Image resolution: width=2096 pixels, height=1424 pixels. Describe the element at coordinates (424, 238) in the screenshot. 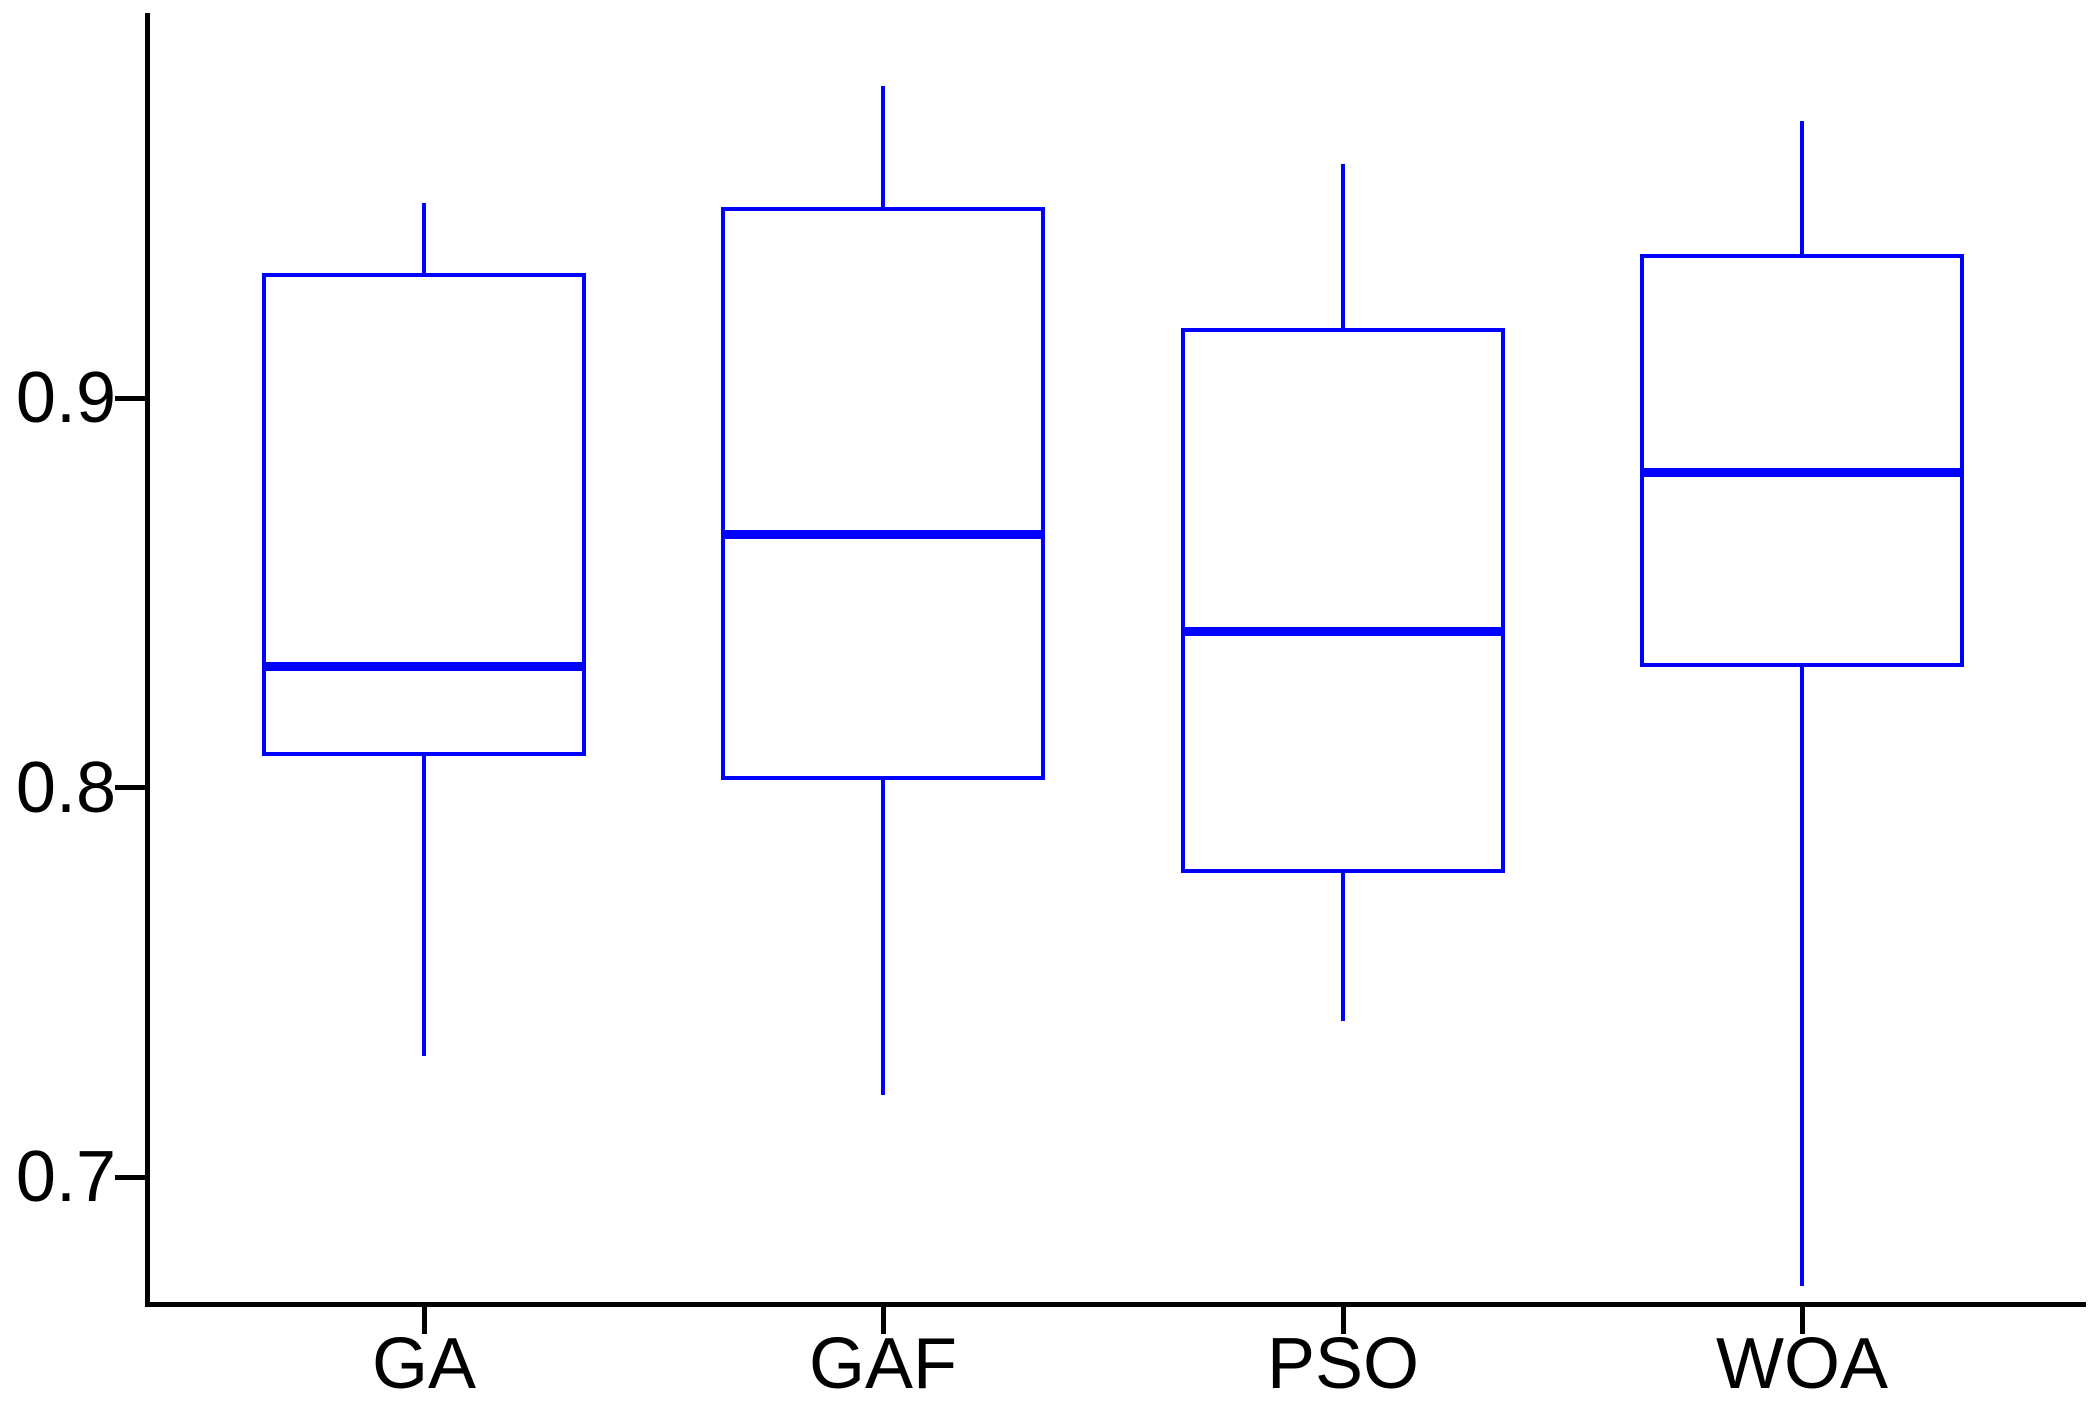

I see `upper-whisker-GA` at that location.